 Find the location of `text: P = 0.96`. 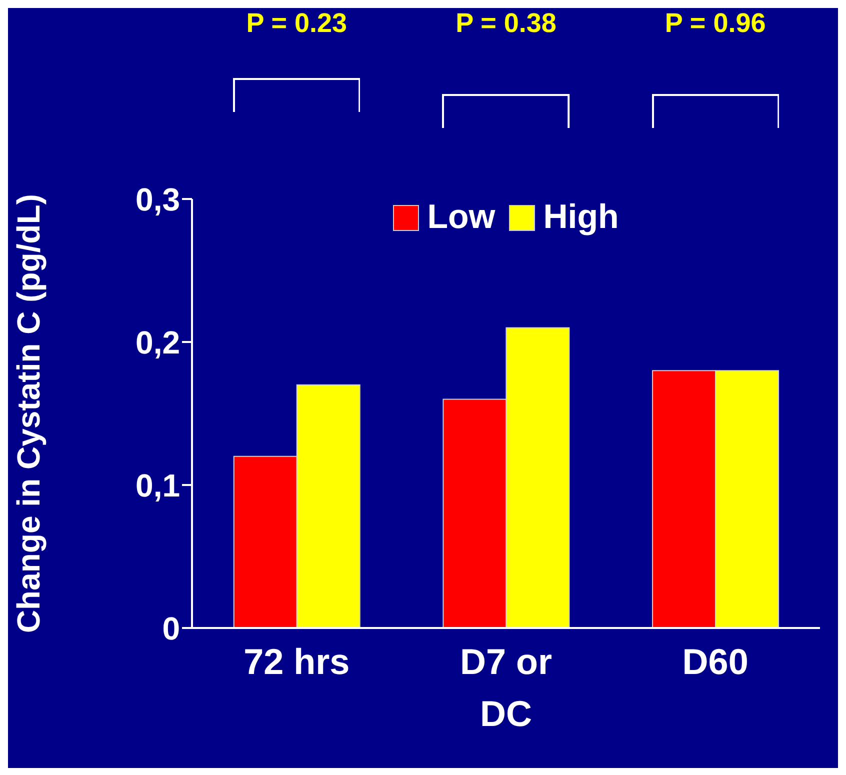

text: P = 0.96 is located at coordinates (715, 23).